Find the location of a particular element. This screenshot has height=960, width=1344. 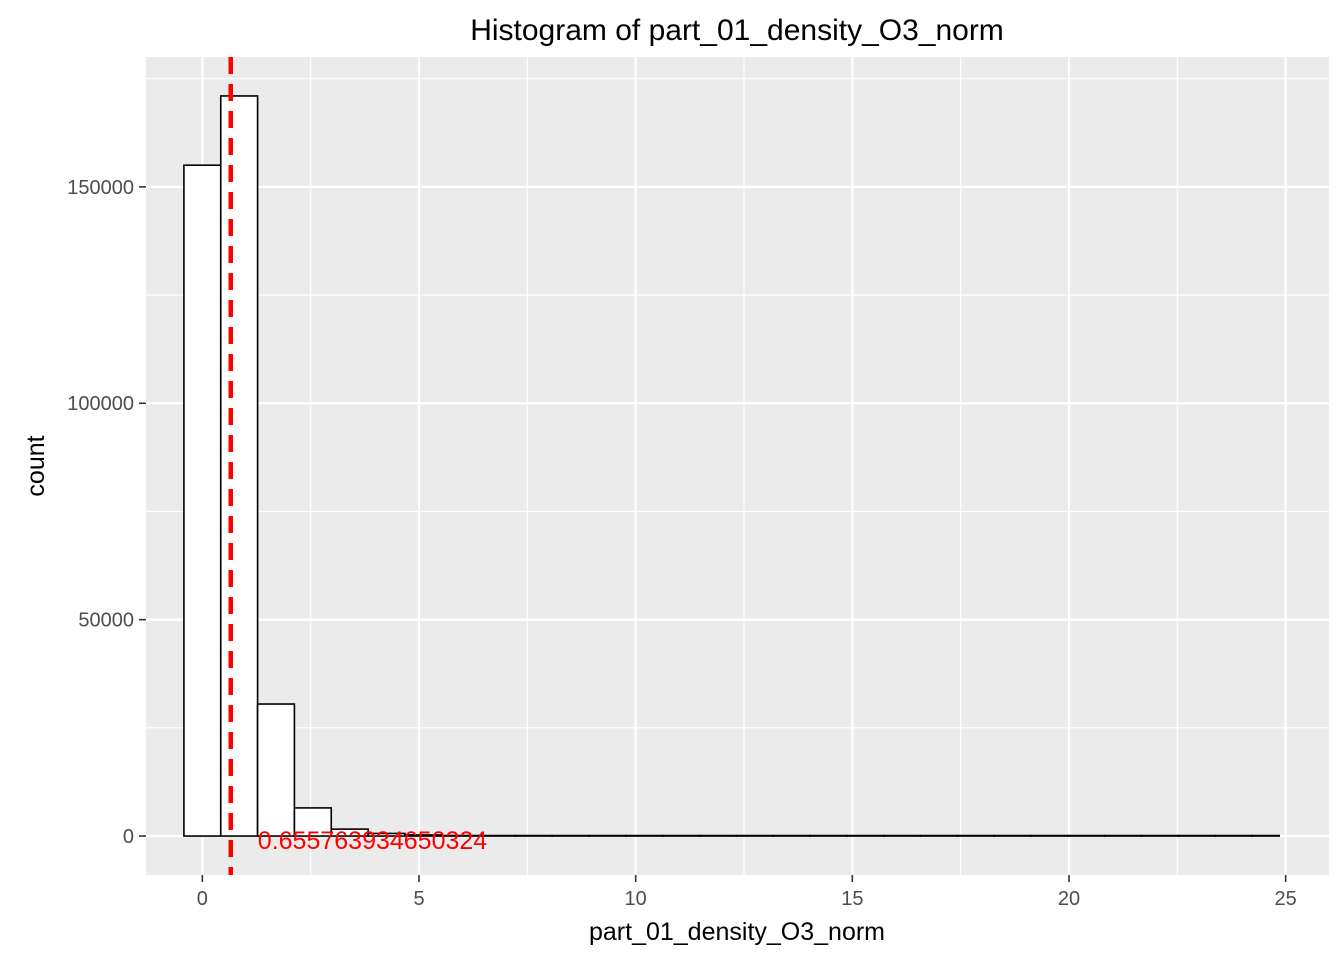

y-tick-label: 150000 is located at coordinates (100, 188).